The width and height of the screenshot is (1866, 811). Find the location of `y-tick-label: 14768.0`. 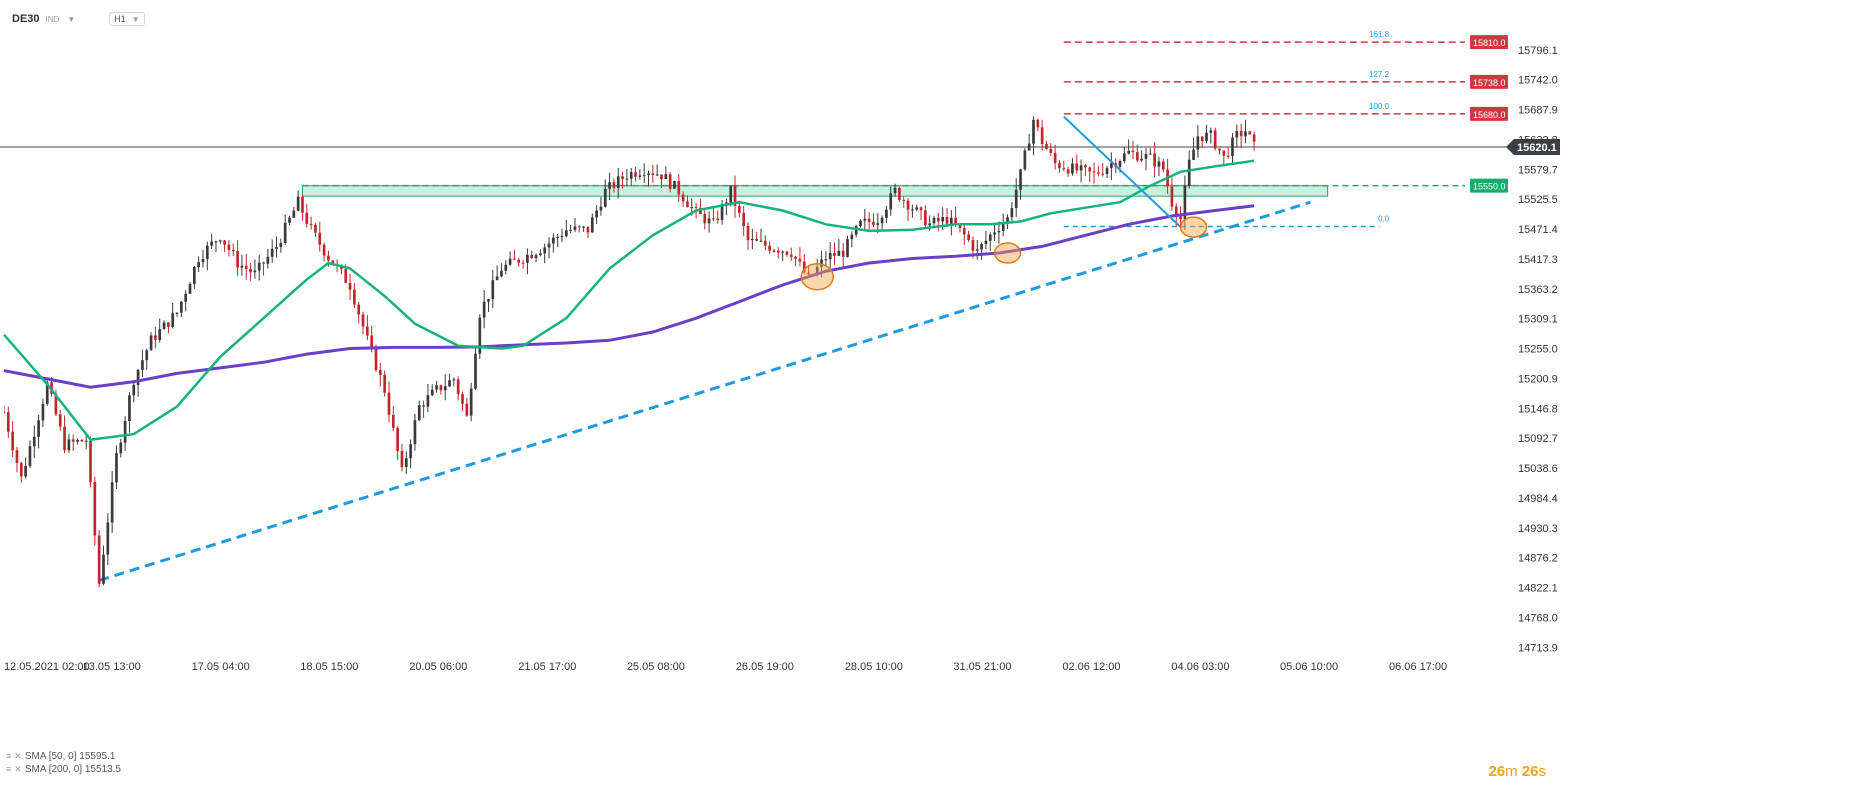

y-tick-label: 14768.0 is located at coordinates (1538, 618).